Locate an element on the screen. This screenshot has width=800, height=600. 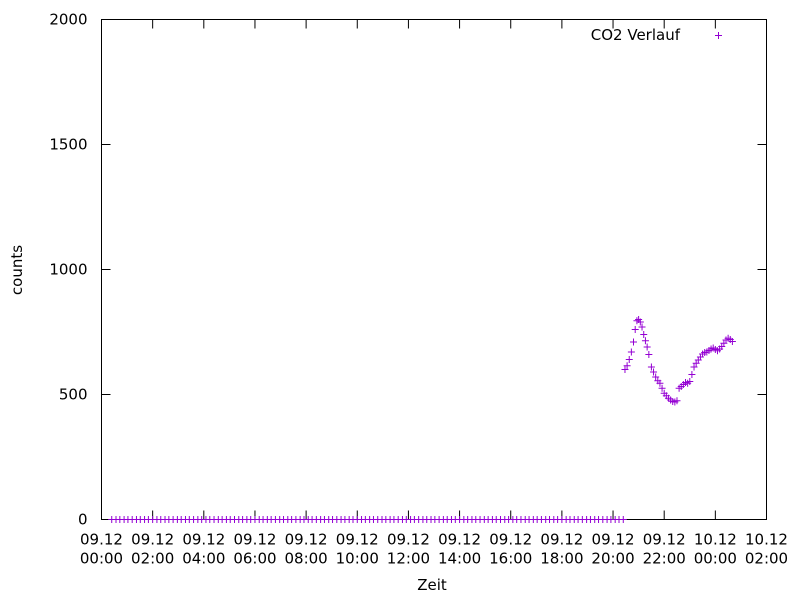
y-tick-label: 1500 is located at coordinates (68, 145).